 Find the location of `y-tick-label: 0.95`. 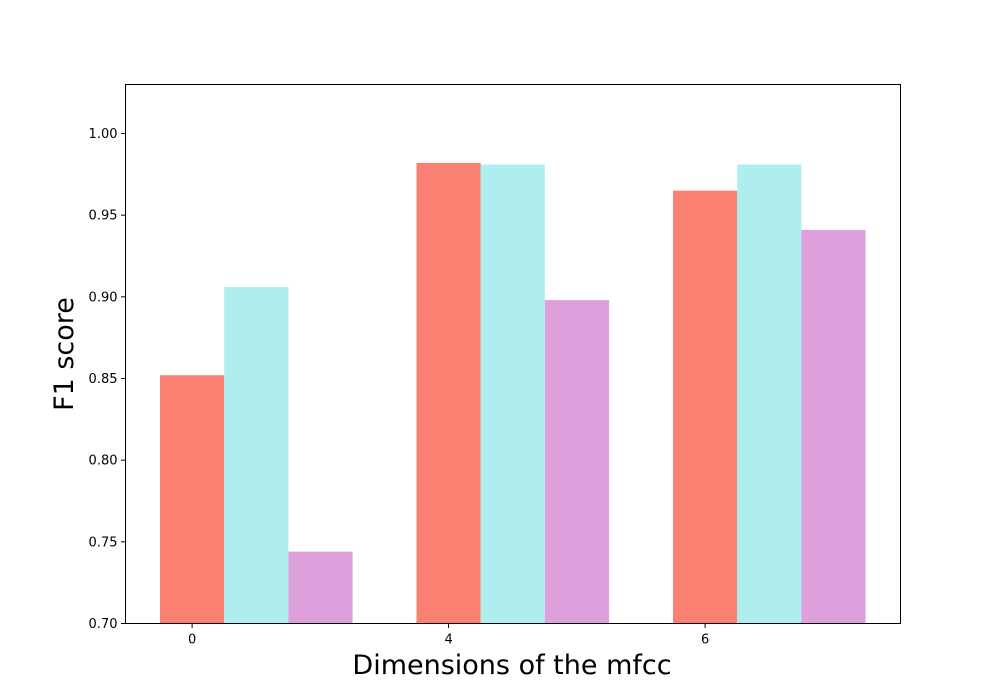

y-tick-label: 0.95 is located at coordinates (103, 216).